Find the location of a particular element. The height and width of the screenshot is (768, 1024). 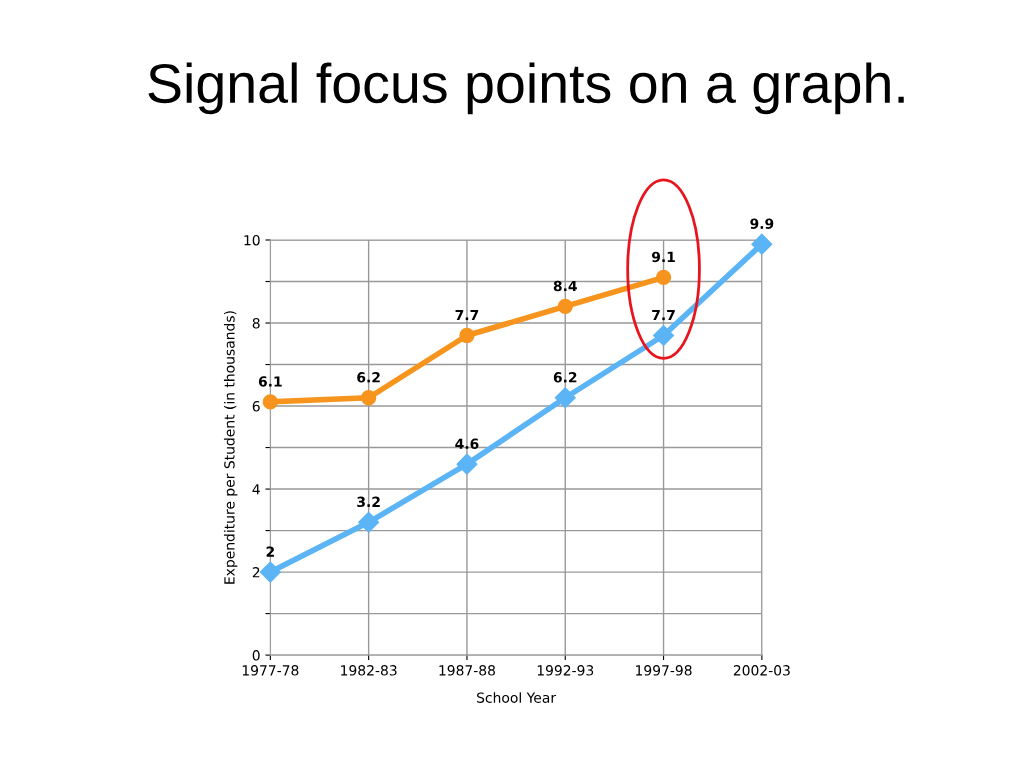

data-label: 9.9 is located at coordinates (762, 223).